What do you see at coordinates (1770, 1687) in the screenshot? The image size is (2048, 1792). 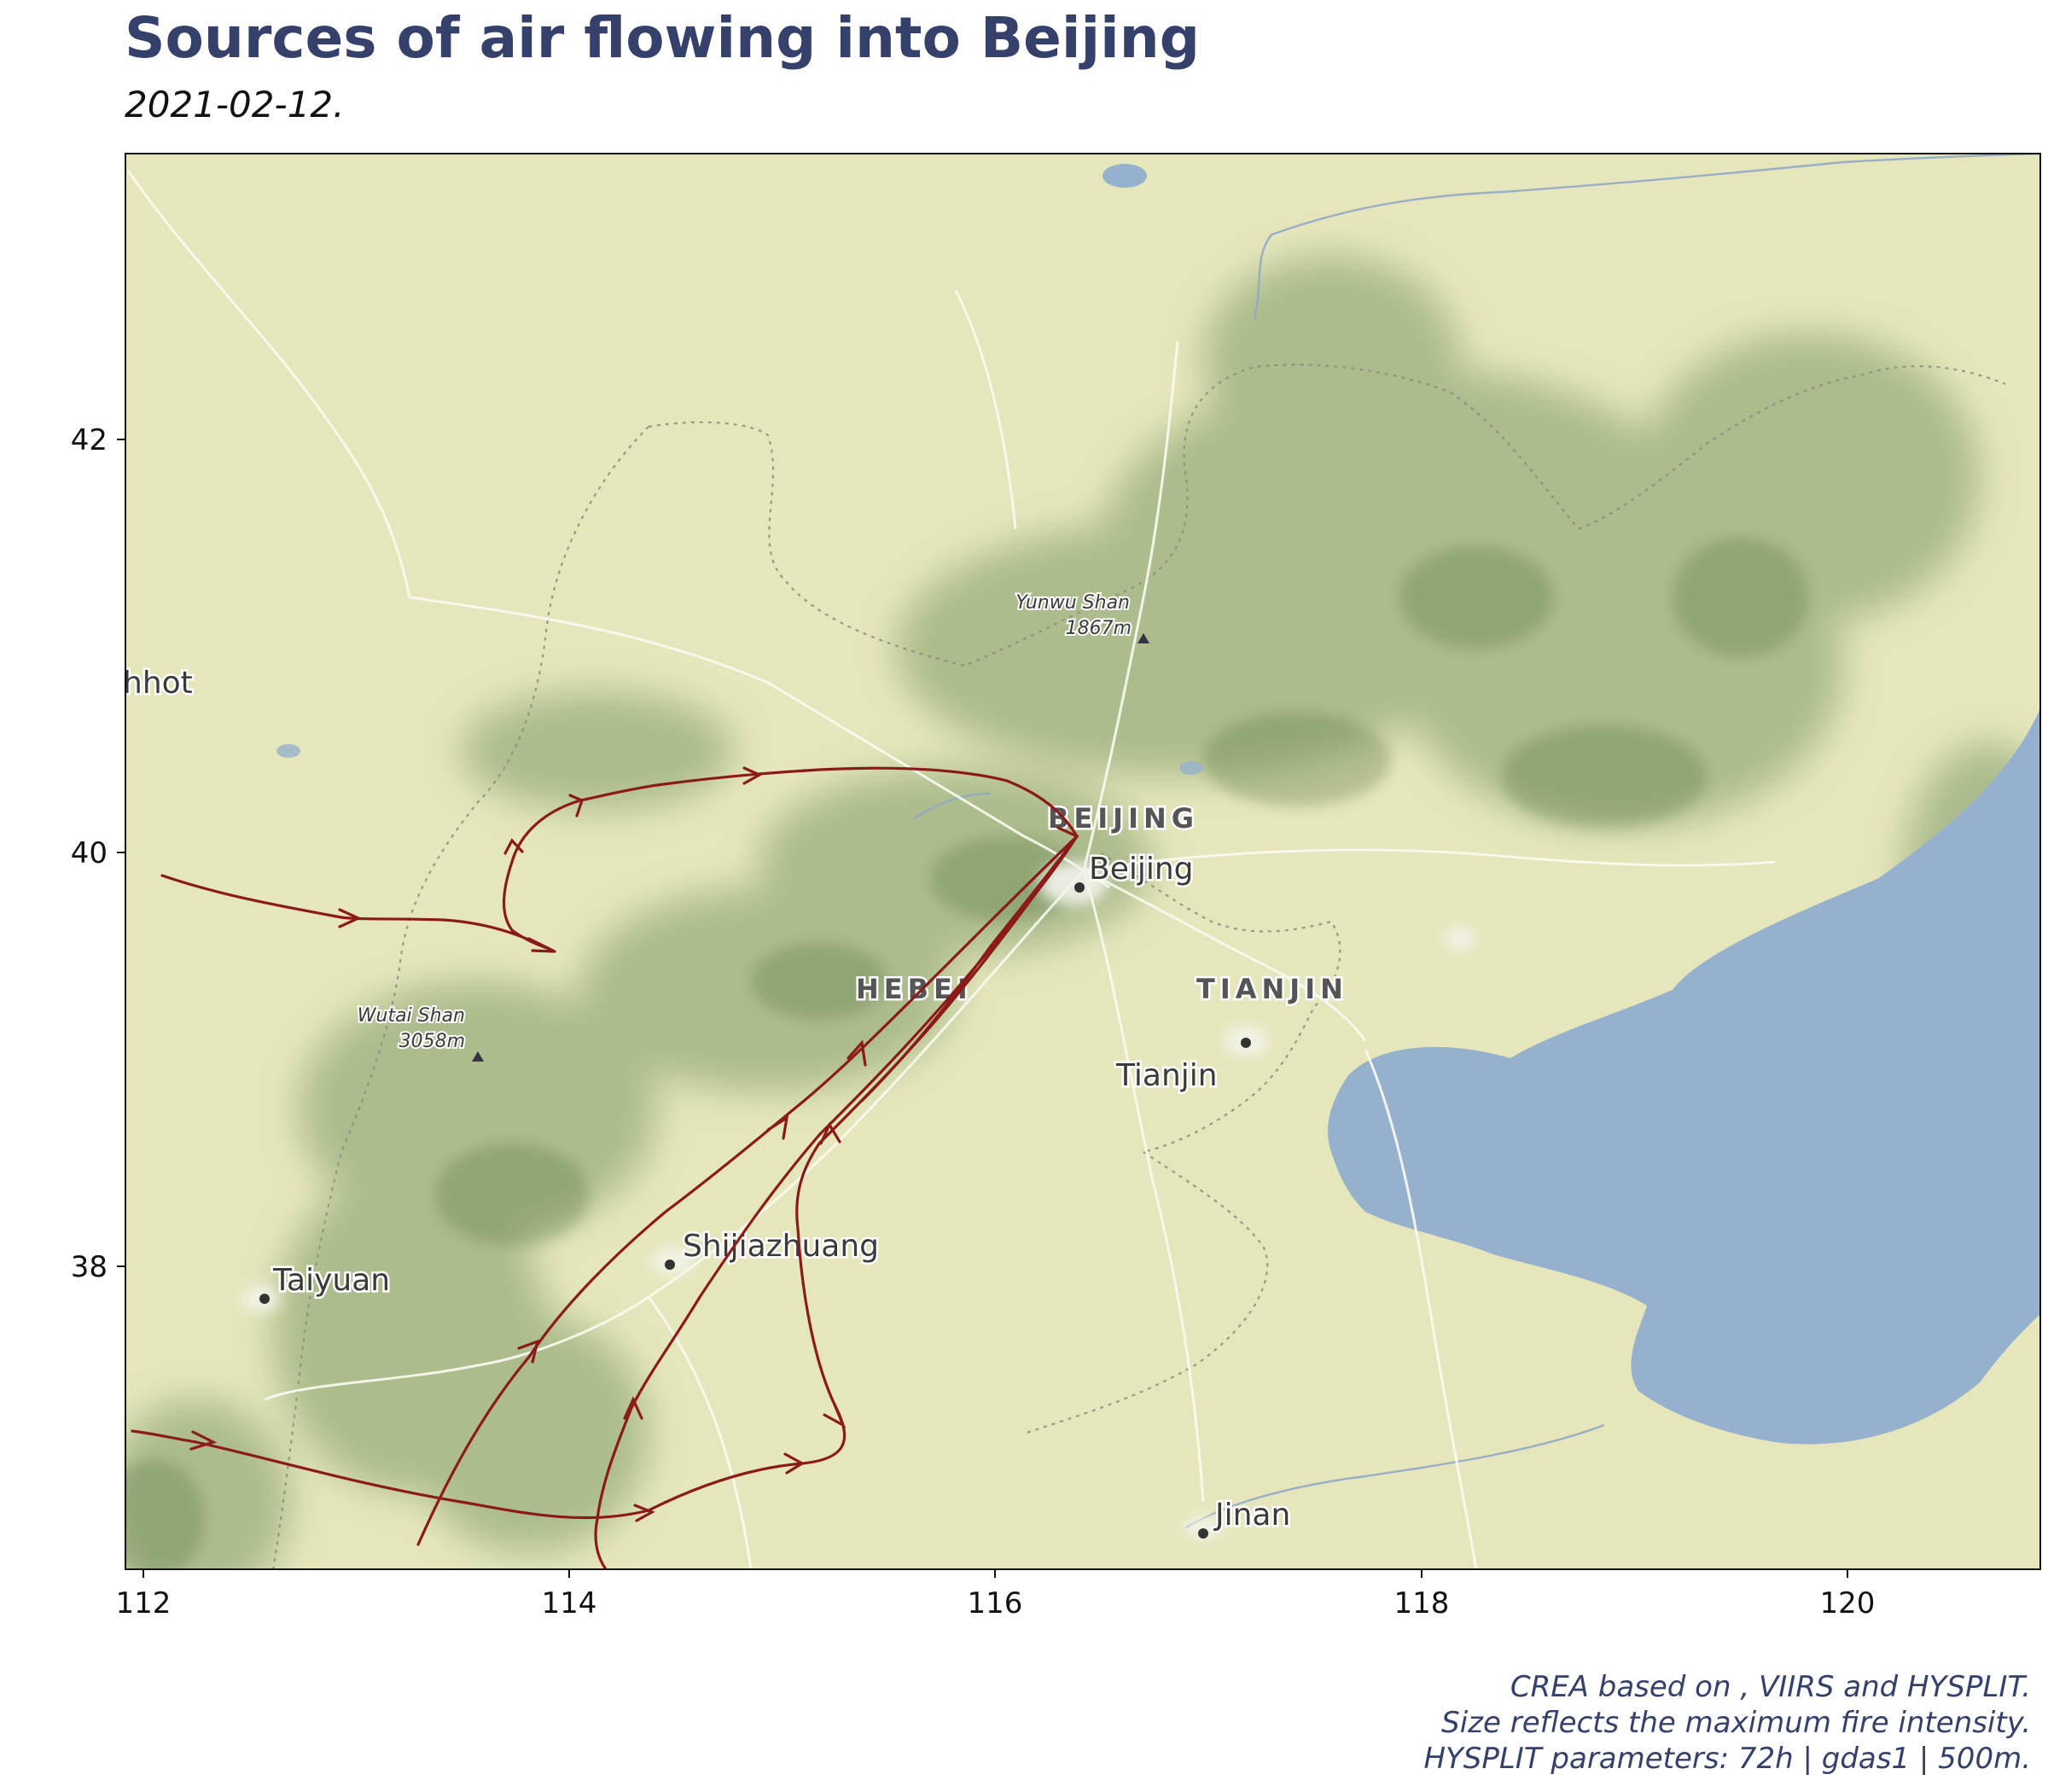 I see `caption-source: CREA based on , VIIRS and HYSPLIT.` at bounding box center [1770, 1687].